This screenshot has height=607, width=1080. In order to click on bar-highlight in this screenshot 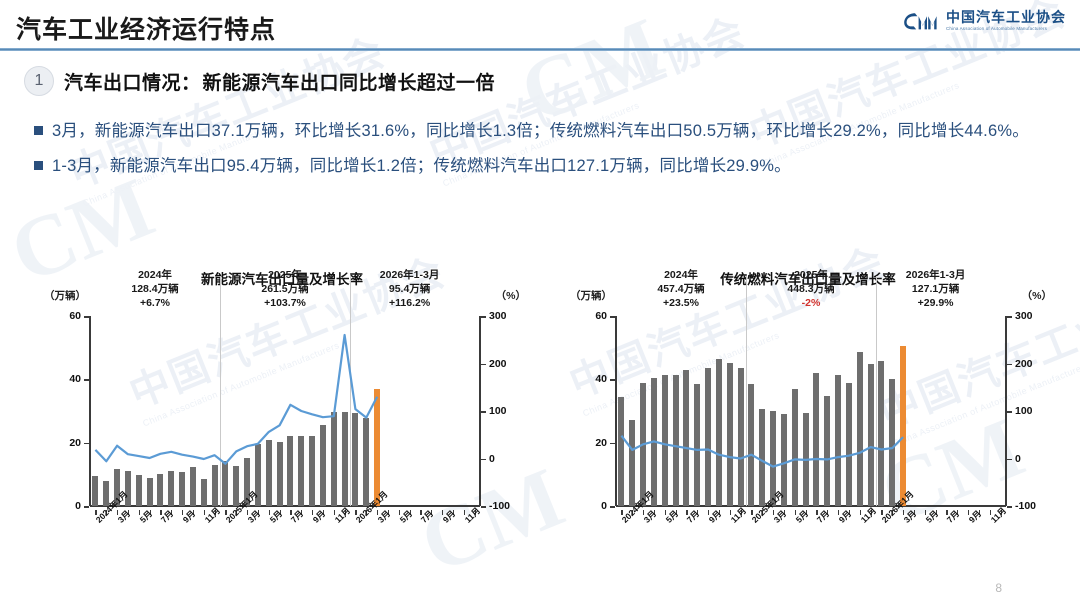, I will do `click(377, 447)`.